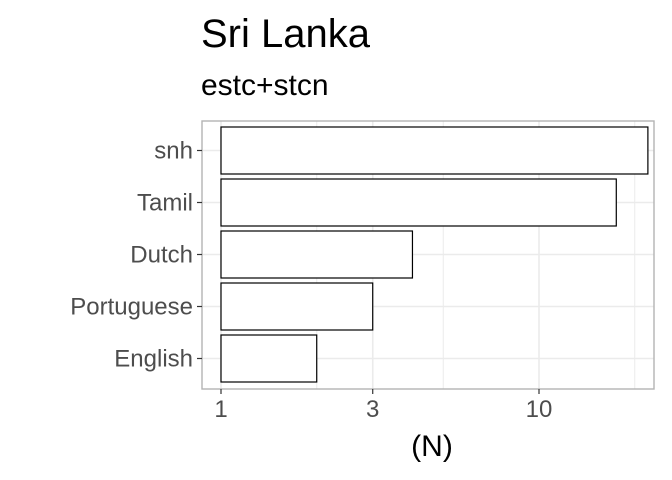 The height and width of the screenshot is (480, 672). What do you see at coordinates (161, 255) in the screenshot?
I see `y-tick-label: Dutch` at bounding box center [161, 255].